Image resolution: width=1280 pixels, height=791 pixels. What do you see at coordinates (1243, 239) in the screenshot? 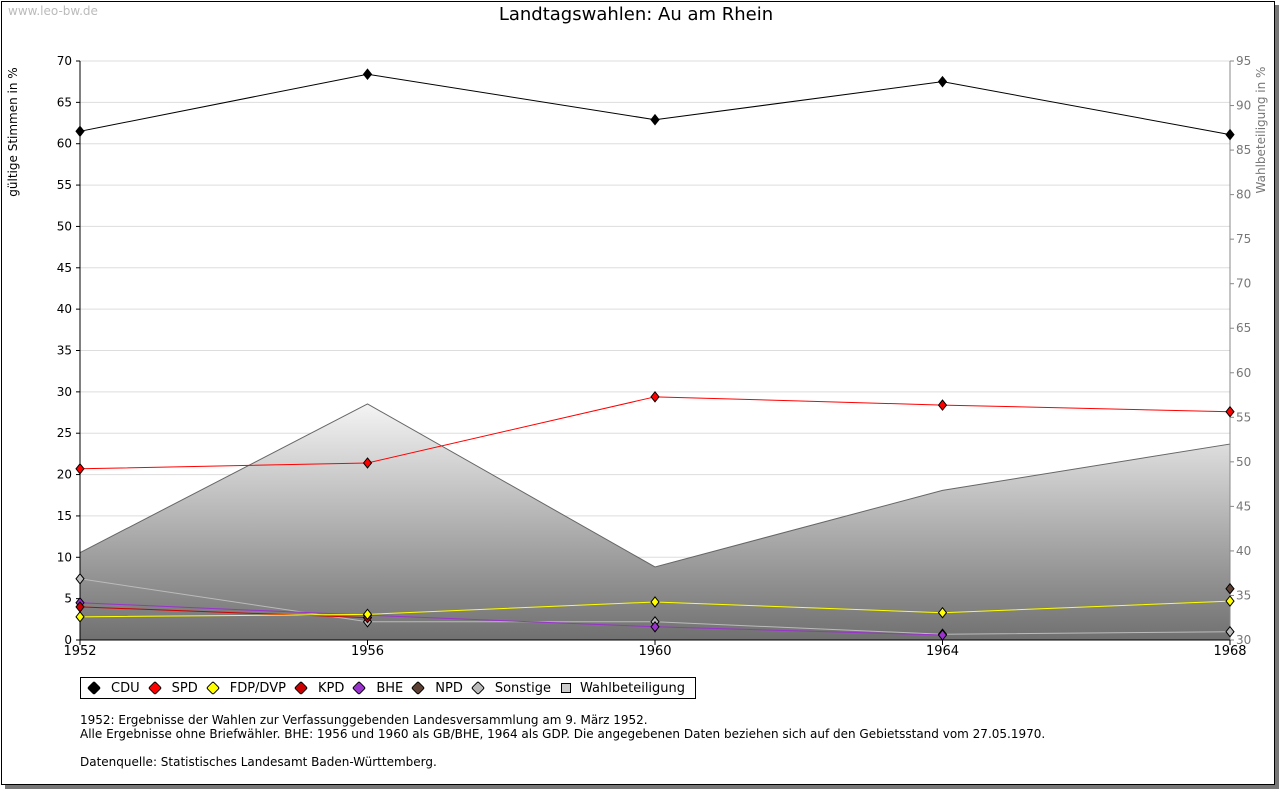
I see `y2-tick-label: 75` at bounding box center [1243, 239].